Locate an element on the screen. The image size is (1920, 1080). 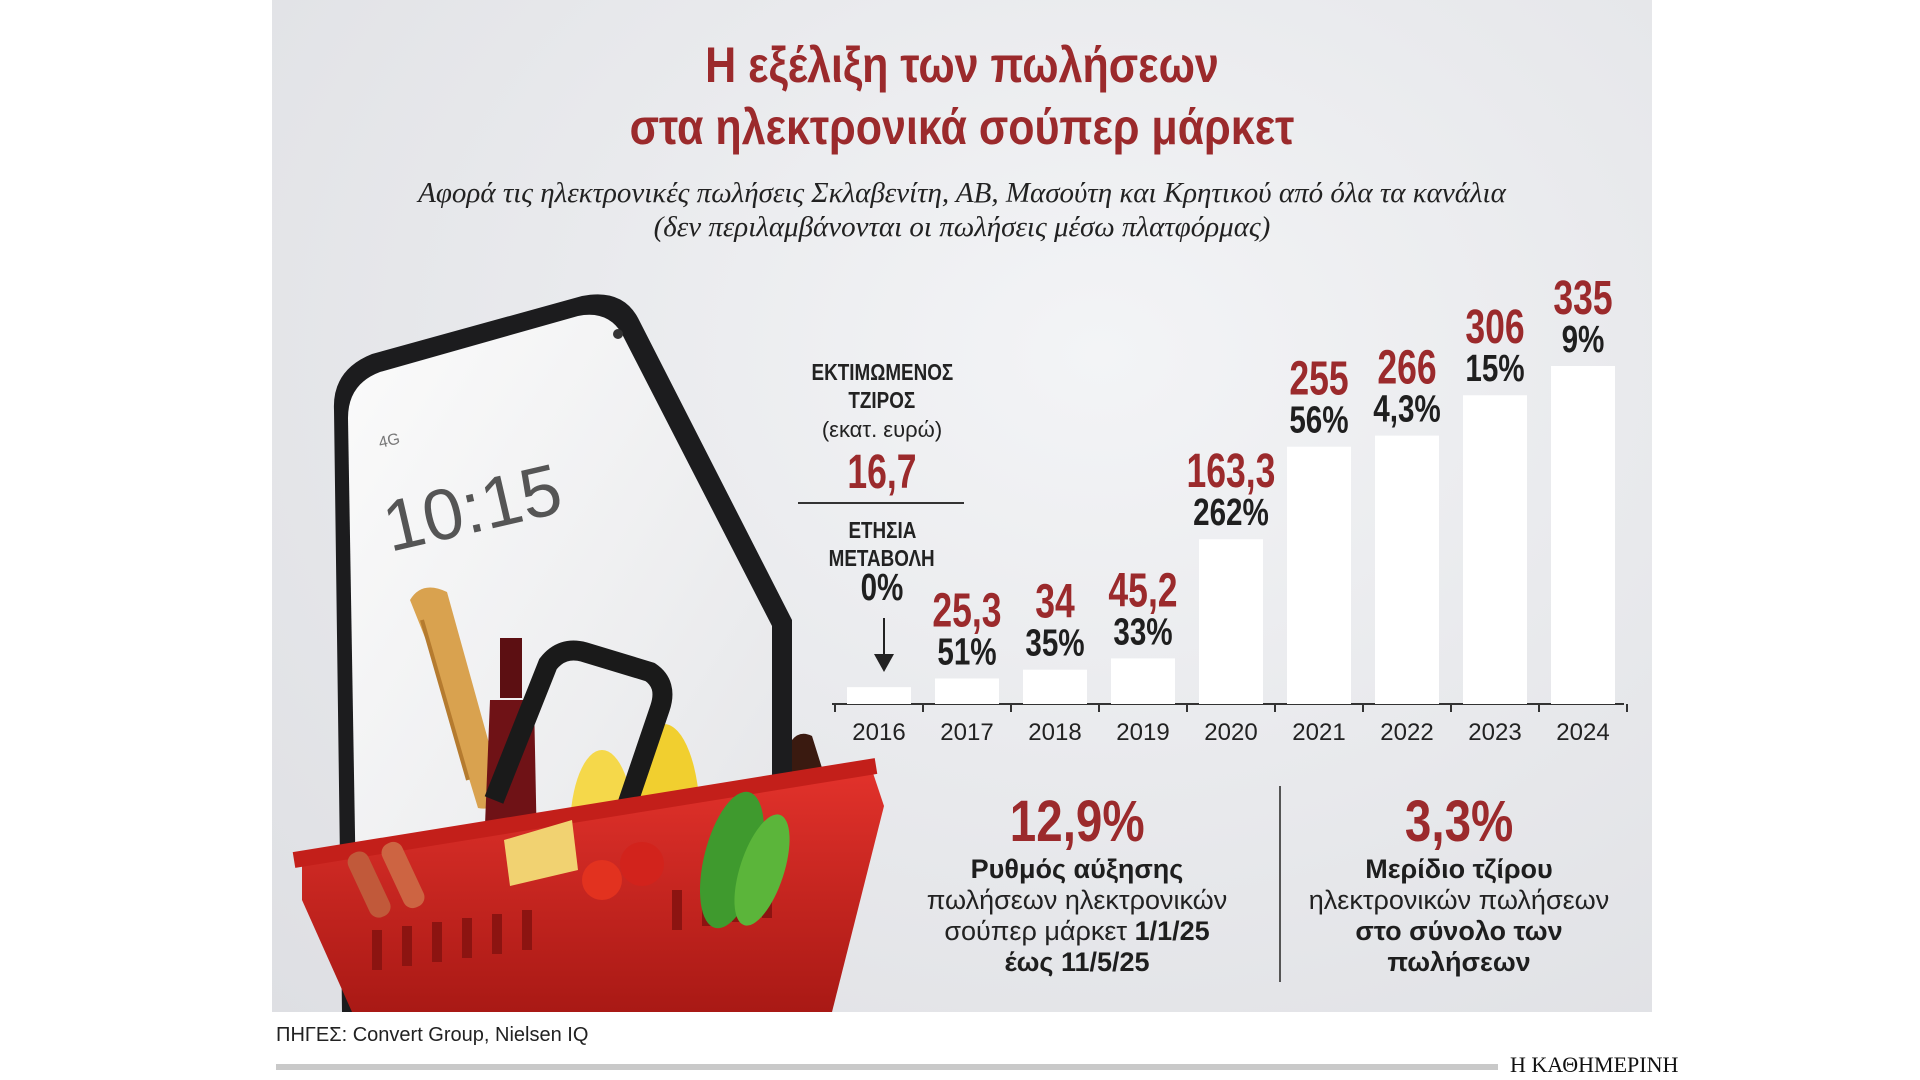
change-label: 35% is located at coordinates (1054, 643).